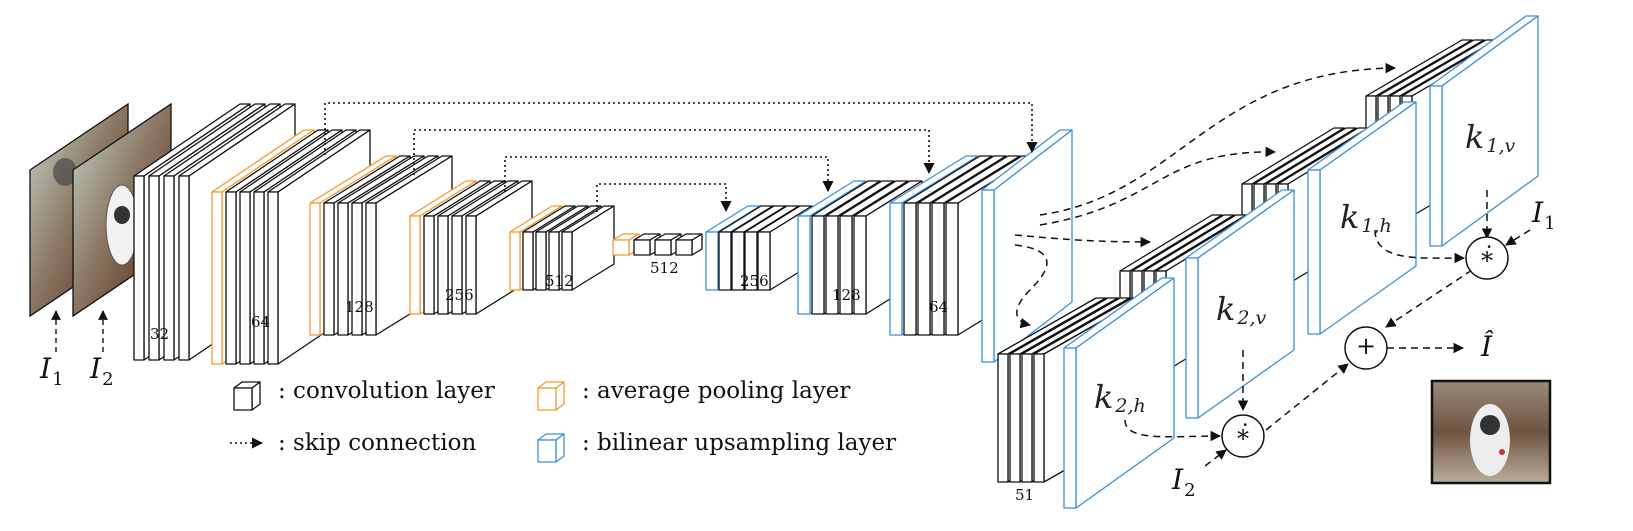 Image resolution: width=1633 pixels, height=531 pixels. I want to click on sum-operator, so click(1366, 348).